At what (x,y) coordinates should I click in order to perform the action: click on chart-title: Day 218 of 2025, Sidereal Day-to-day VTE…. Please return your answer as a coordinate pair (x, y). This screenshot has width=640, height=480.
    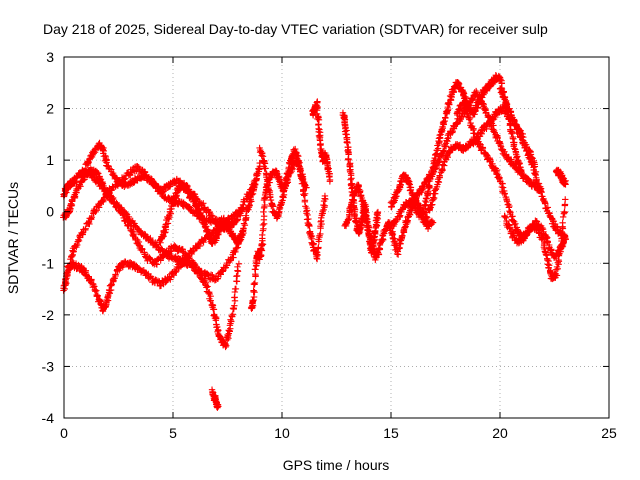
    Looking at the image, I should click on (295, 29).